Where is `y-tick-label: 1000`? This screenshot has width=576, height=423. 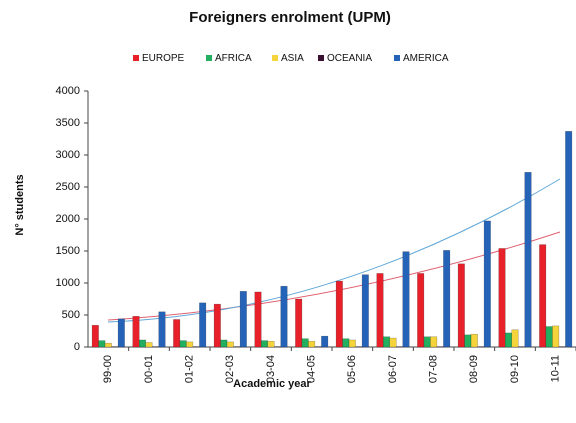
y-tick-label: 1000 is located at coordinates (68, 283).